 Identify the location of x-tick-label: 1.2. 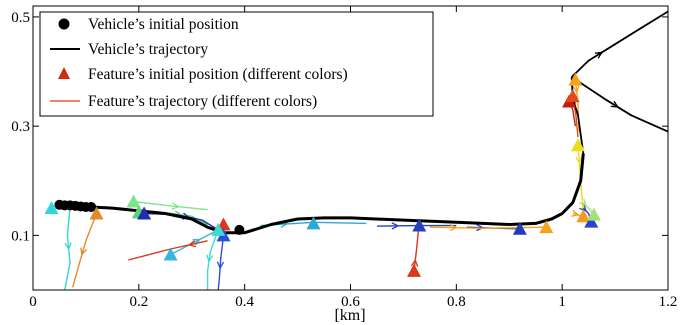
(668, 302).